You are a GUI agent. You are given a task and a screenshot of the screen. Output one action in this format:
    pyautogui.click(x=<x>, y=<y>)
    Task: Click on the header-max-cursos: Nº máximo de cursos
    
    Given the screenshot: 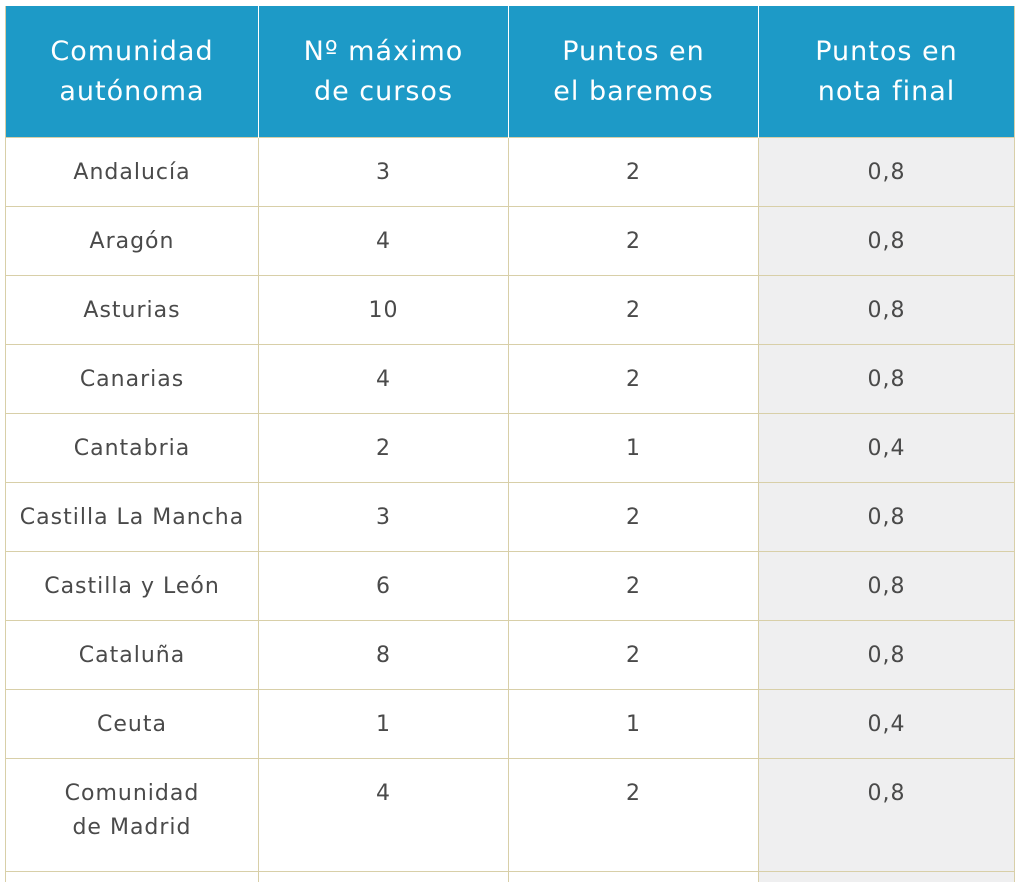 What is the action you would take?
    pyautogui.click(x=384, y=72)
    